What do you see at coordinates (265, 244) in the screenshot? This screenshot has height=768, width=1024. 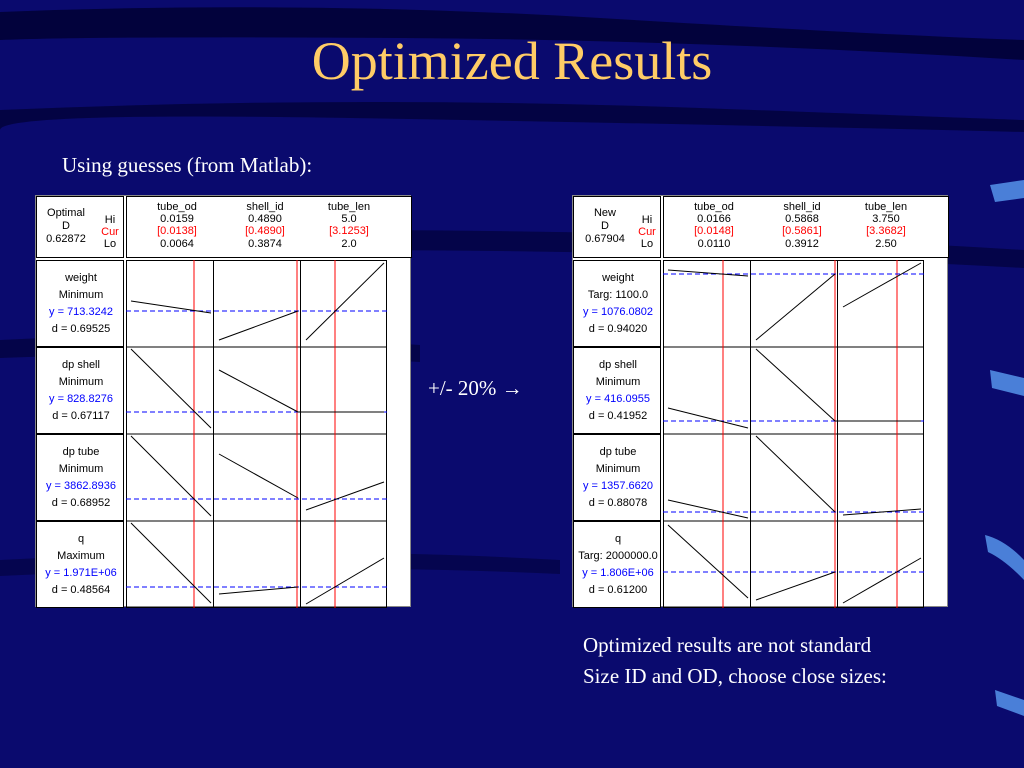 I see `factor-lo: 0.3874` at bounding box center [265, 244].